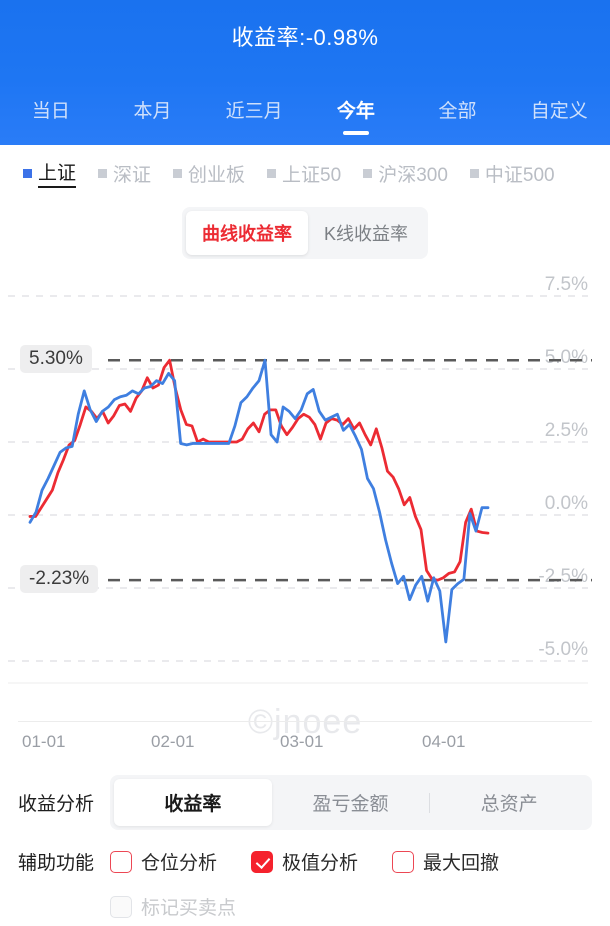  I want to click on aux-checkbox-grid: 仓位分析 极值分析 最大回撤 标记买卖点, so click(351, 884).